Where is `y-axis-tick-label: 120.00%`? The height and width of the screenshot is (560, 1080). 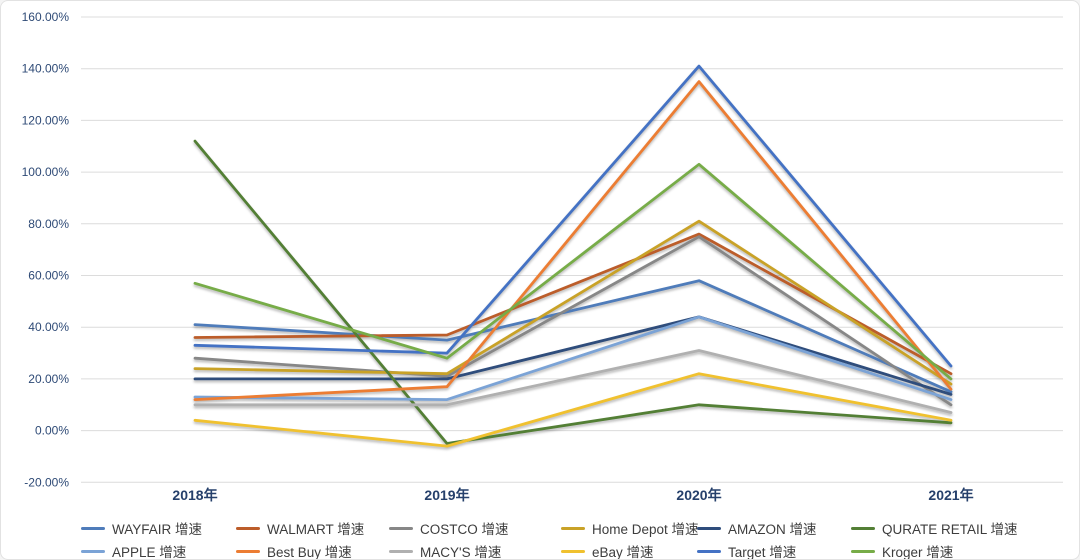
y-axis-tick-label: 120.00% is located at coordinates (46, 120).